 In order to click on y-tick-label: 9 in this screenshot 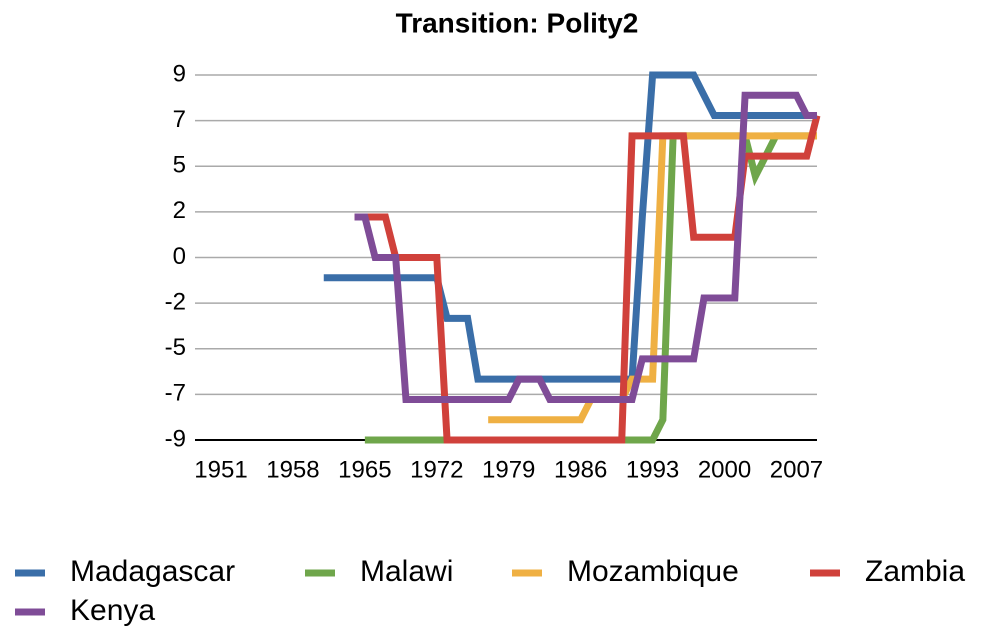, I will do `click(179, 73)`.